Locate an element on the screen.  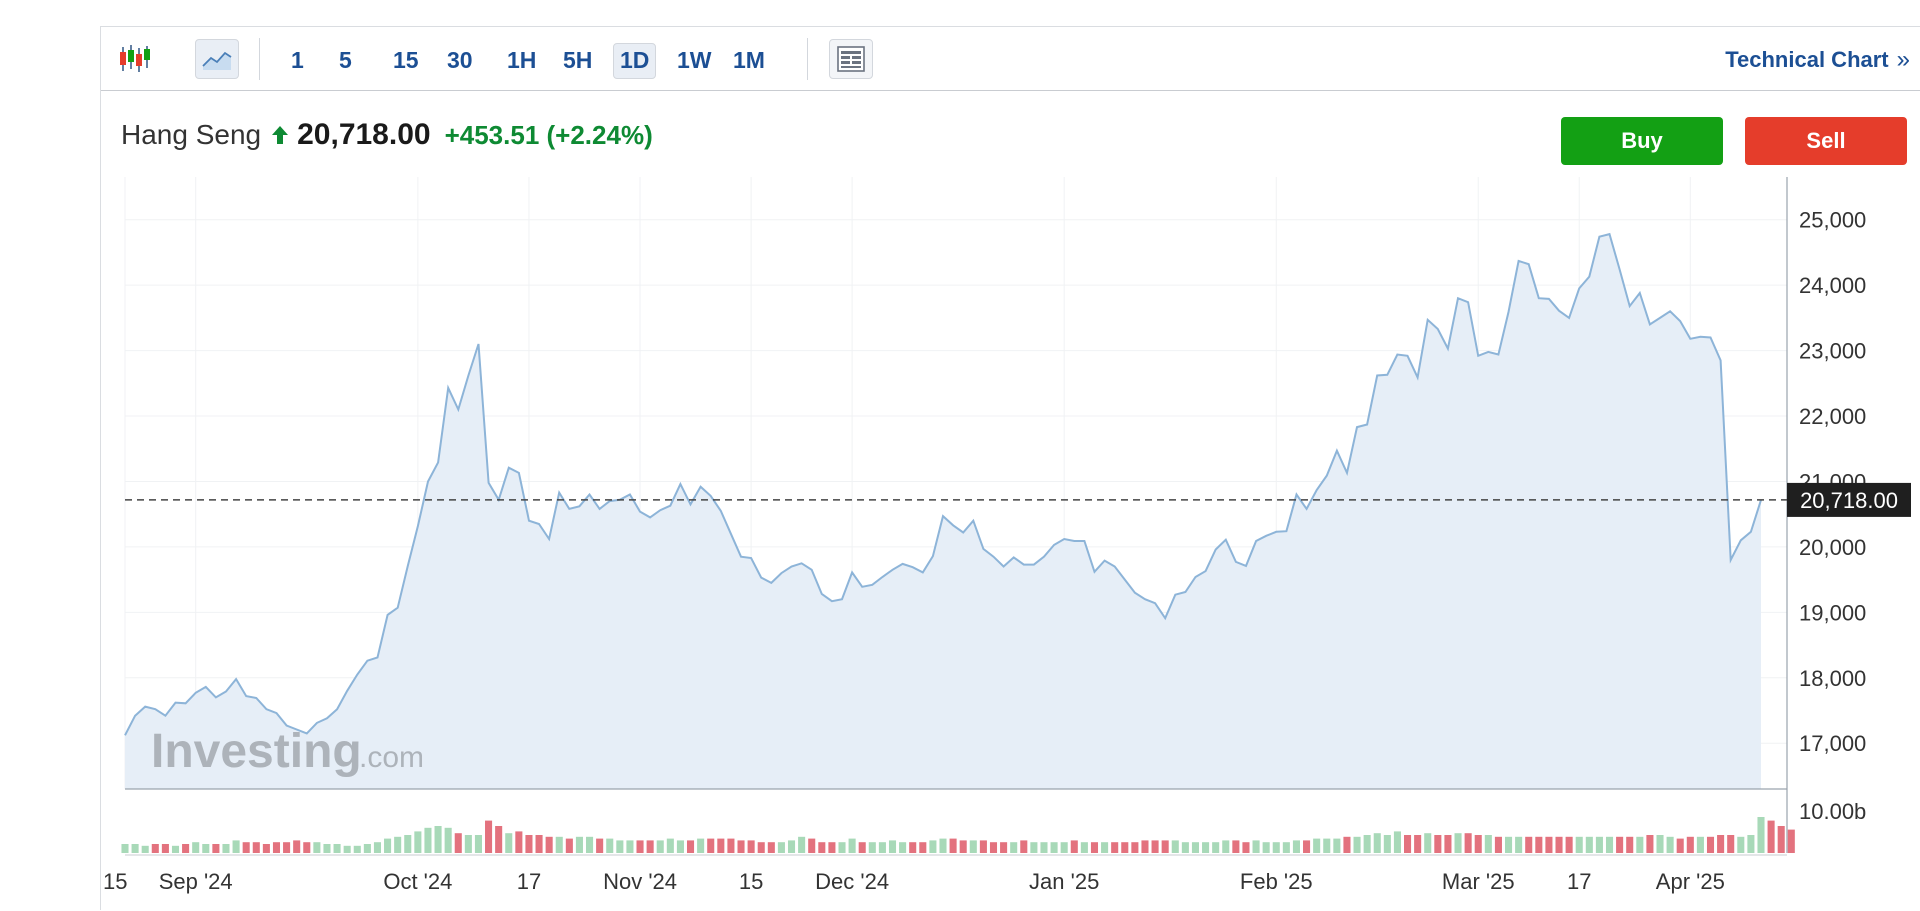
interval-1h: 1H is located at coordinates (522, 60).